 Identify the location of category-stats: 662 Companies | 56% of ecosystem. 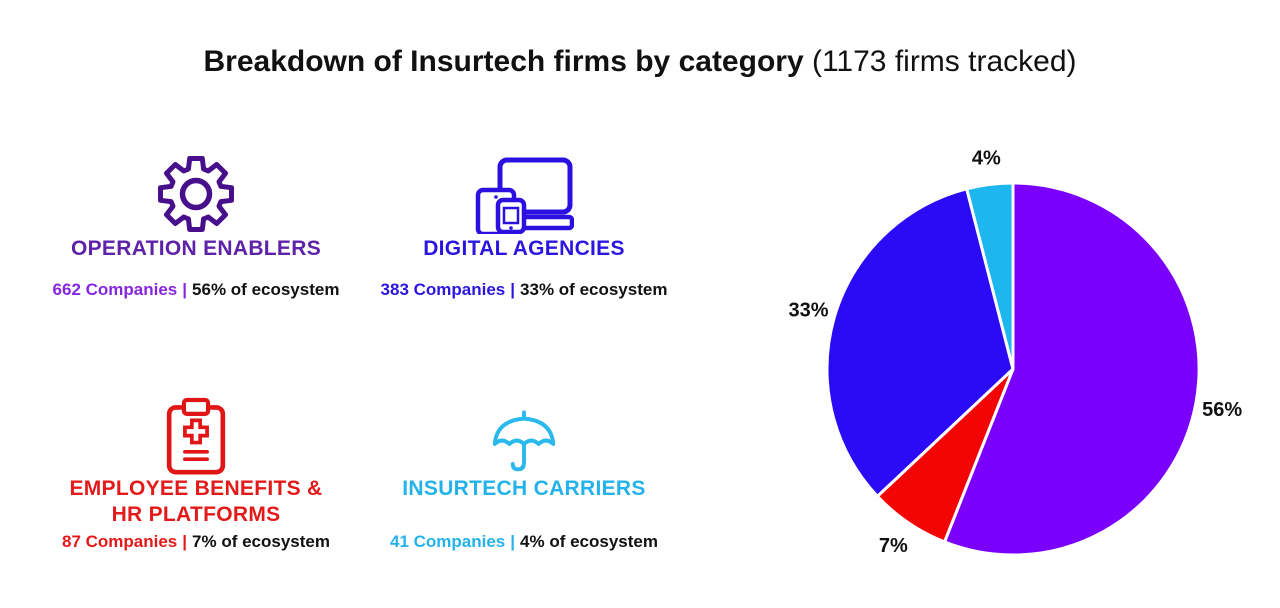
(196, 290).